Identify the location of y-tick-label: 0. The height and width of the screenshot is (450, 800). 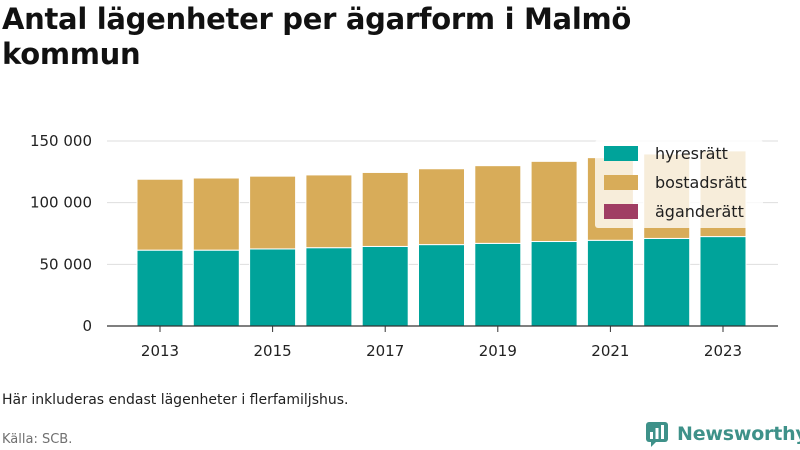
(87, 326).